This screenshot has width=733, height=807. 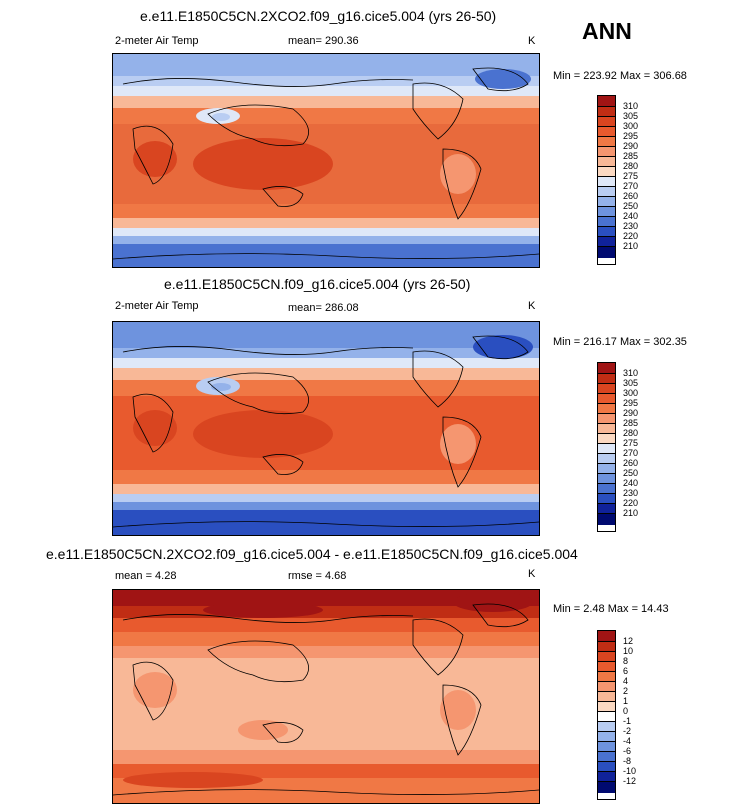 I want to click on colorbar-tick: -2, so click(x=627, y=731).